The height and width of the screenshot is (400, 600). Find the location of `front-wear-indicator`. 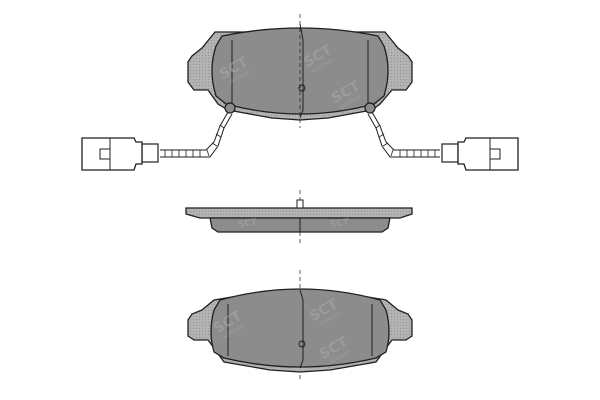

front-wear-indicator is located at coordinates (302, 88).